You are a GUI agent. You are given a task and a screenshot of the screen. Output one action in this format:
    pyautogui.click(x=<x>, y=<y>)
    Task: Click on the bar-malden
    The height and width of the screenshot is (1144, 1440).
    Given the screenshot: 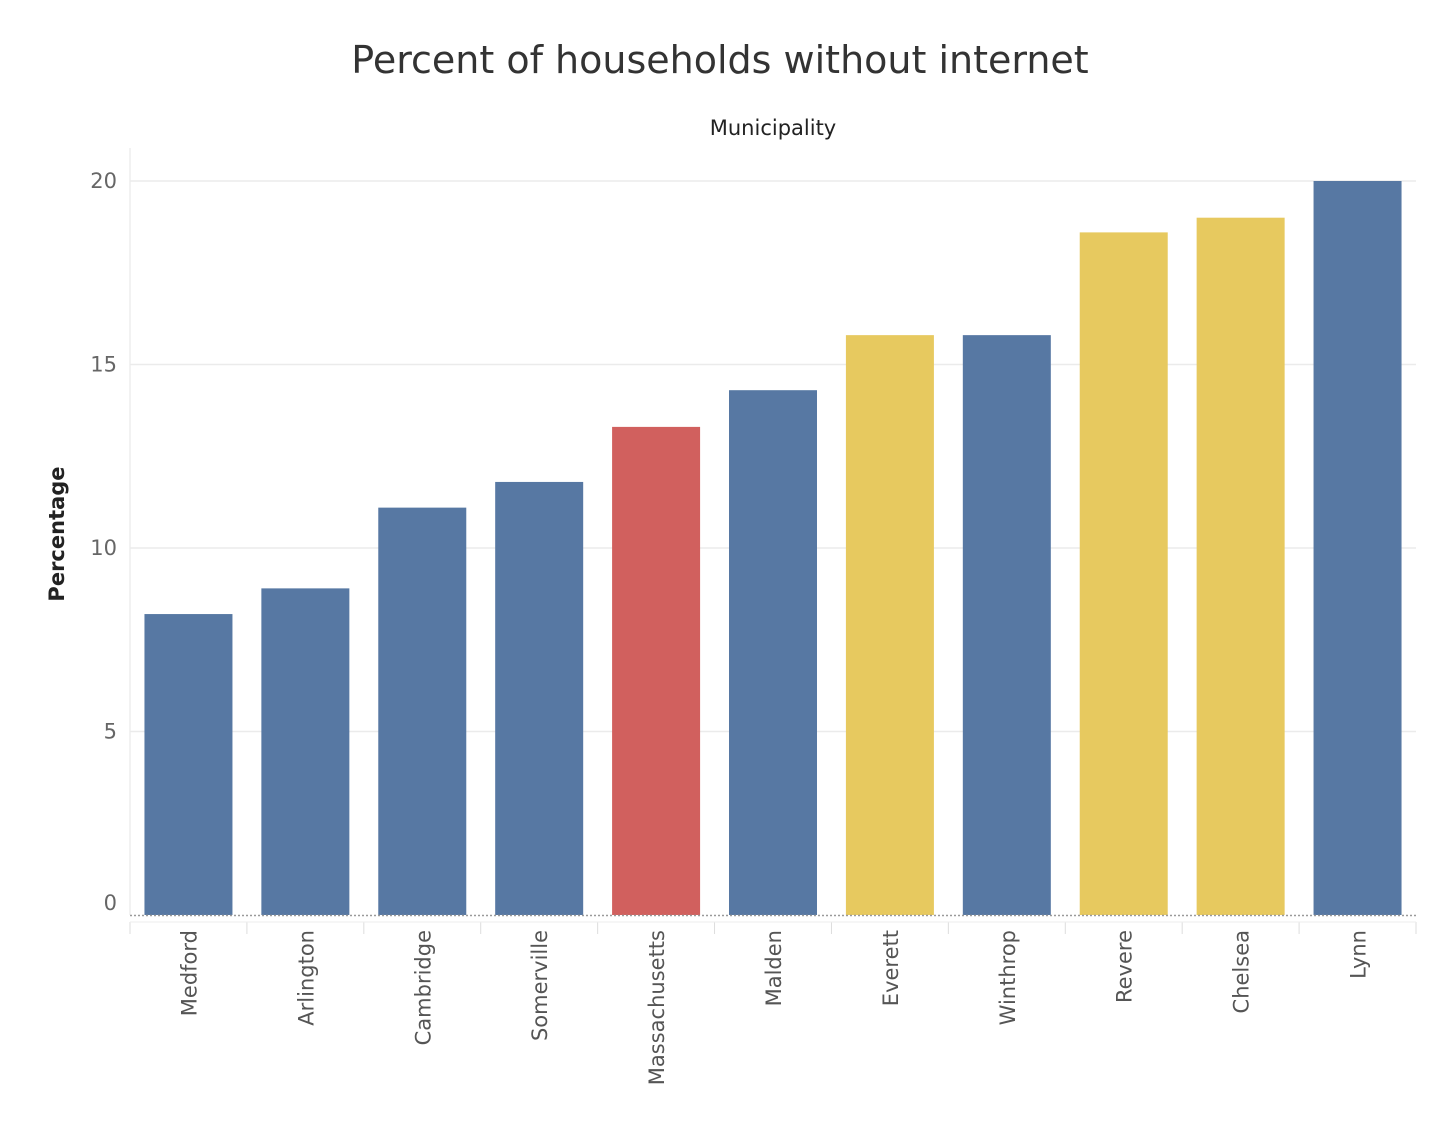 What is the action you would take?
    pyautogui.click(x=773, y=652)
    